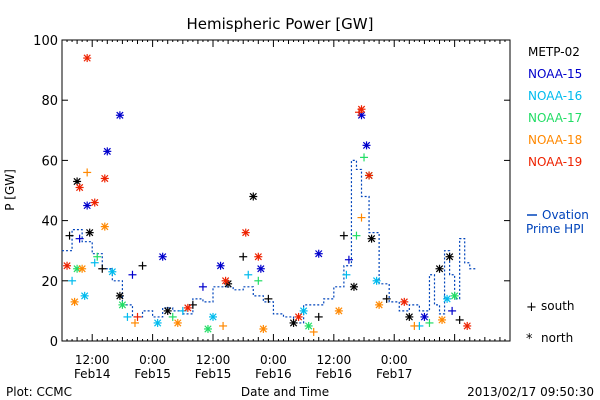 The width and height of the screenshot is (600, 400). What do you see at coordinates (280, 24) in the screenshot?
I see `chart-title: Hemispheric Power [GW]` at bounding box center [280, 24].